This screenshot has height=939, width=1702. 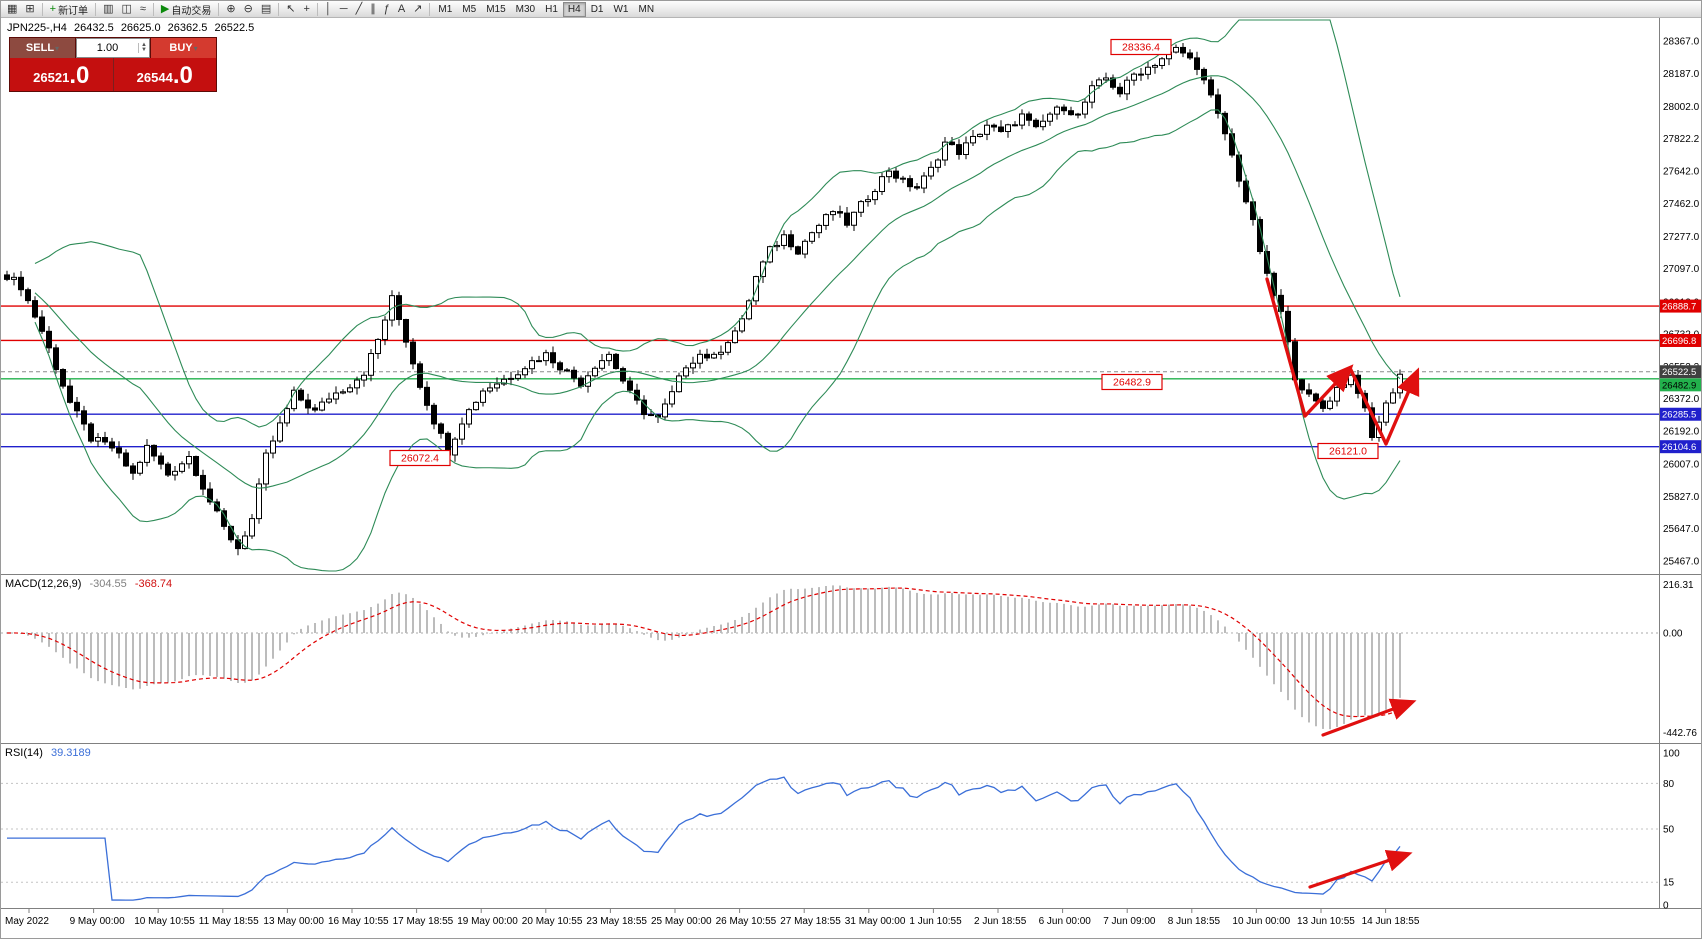 I want to click on charts-grid-icon: ▦, so click(x=12, y=8).